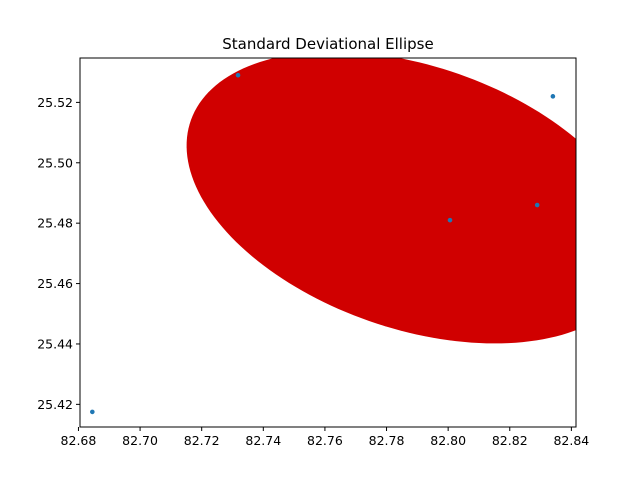  Describe the element at coordinates (55, 343) in the screenshot. I see `y-tick-label: 25.44` at that location.